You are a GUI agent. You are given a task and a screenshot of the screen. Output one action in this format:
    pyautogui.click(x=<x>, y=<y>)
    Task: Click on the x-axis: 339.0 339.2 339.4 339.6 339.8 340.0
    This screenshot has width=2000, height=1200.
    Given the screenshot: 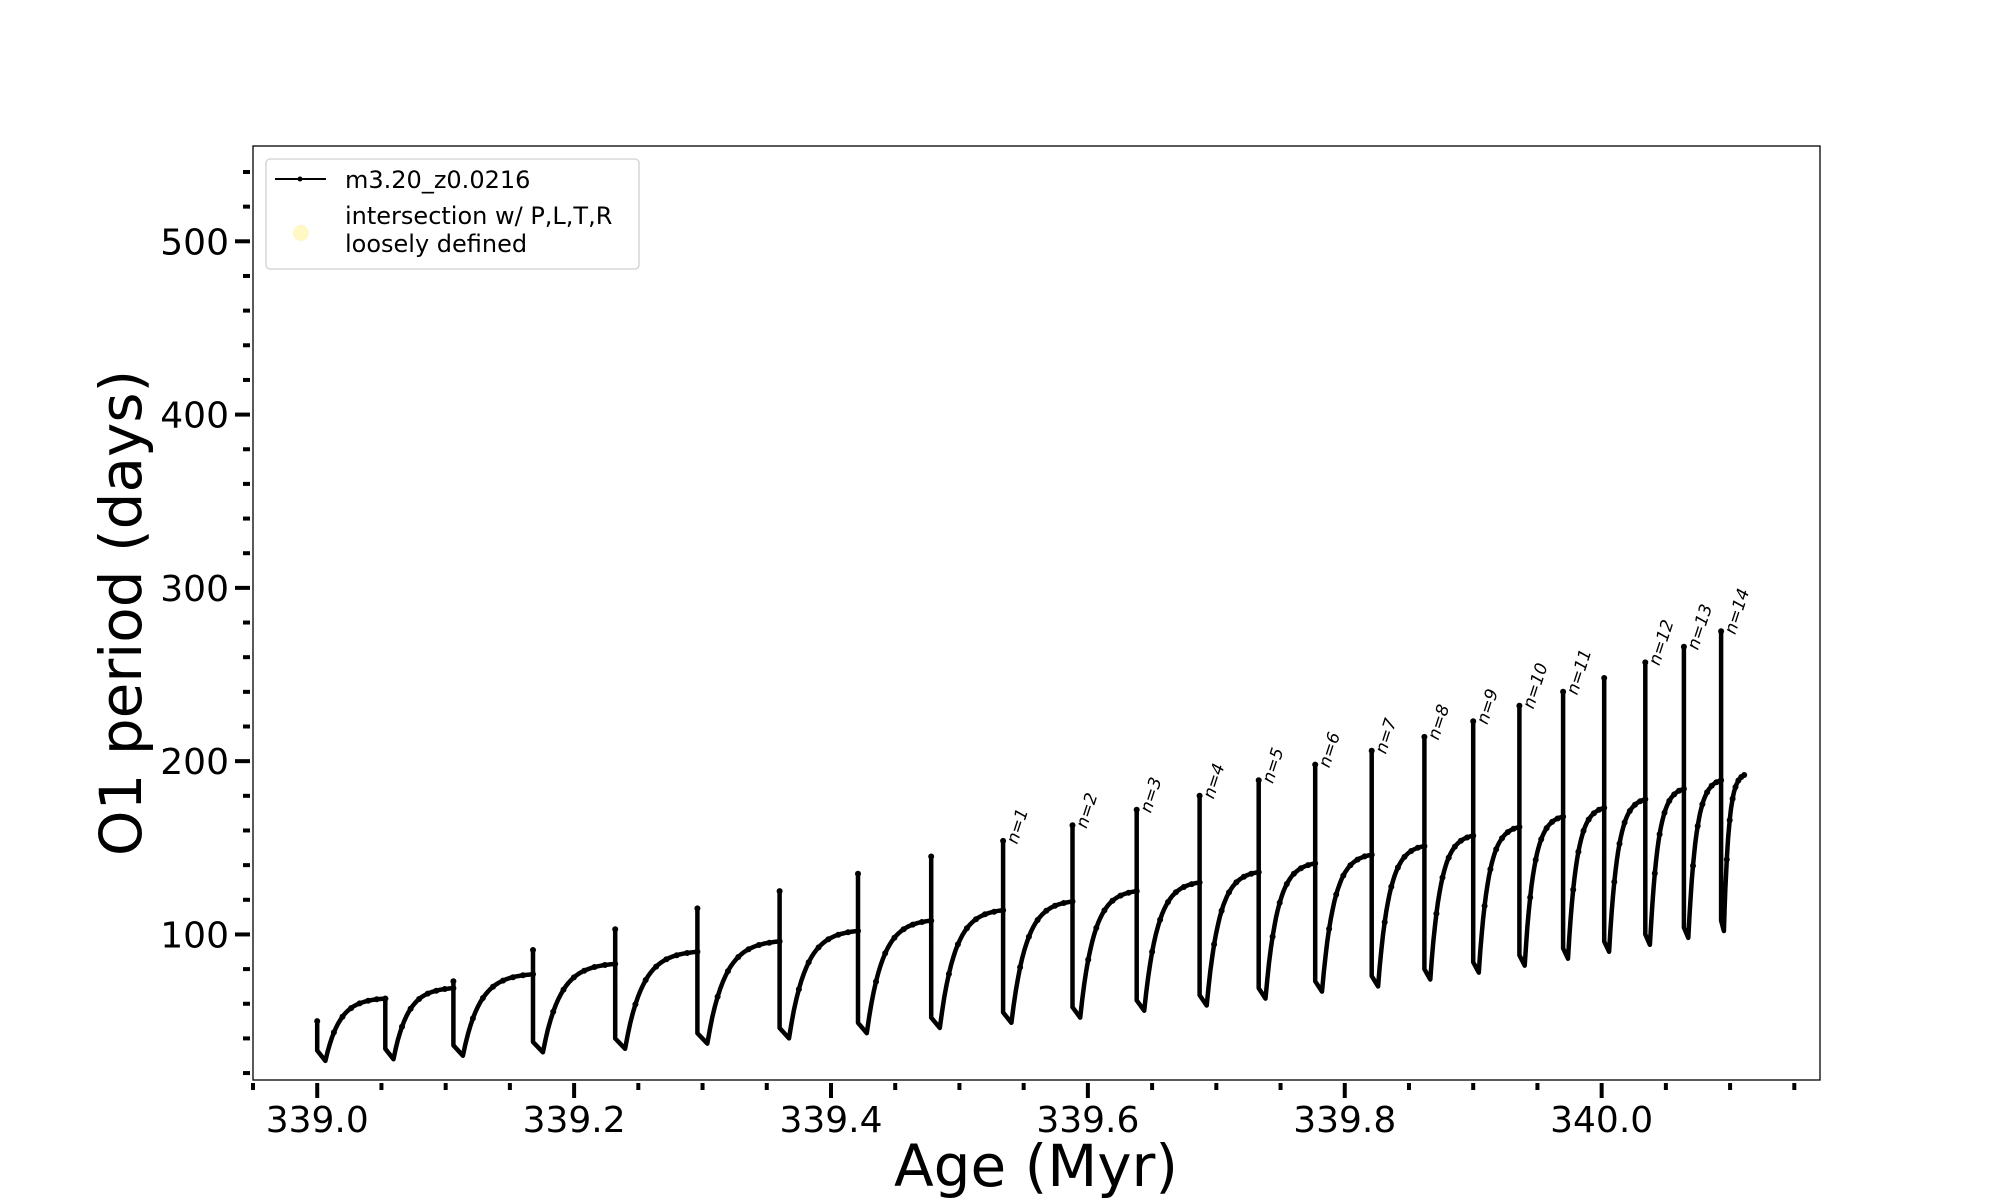 What is the action you would take?
    pyautogui.click(x=1024, y=1112)
    